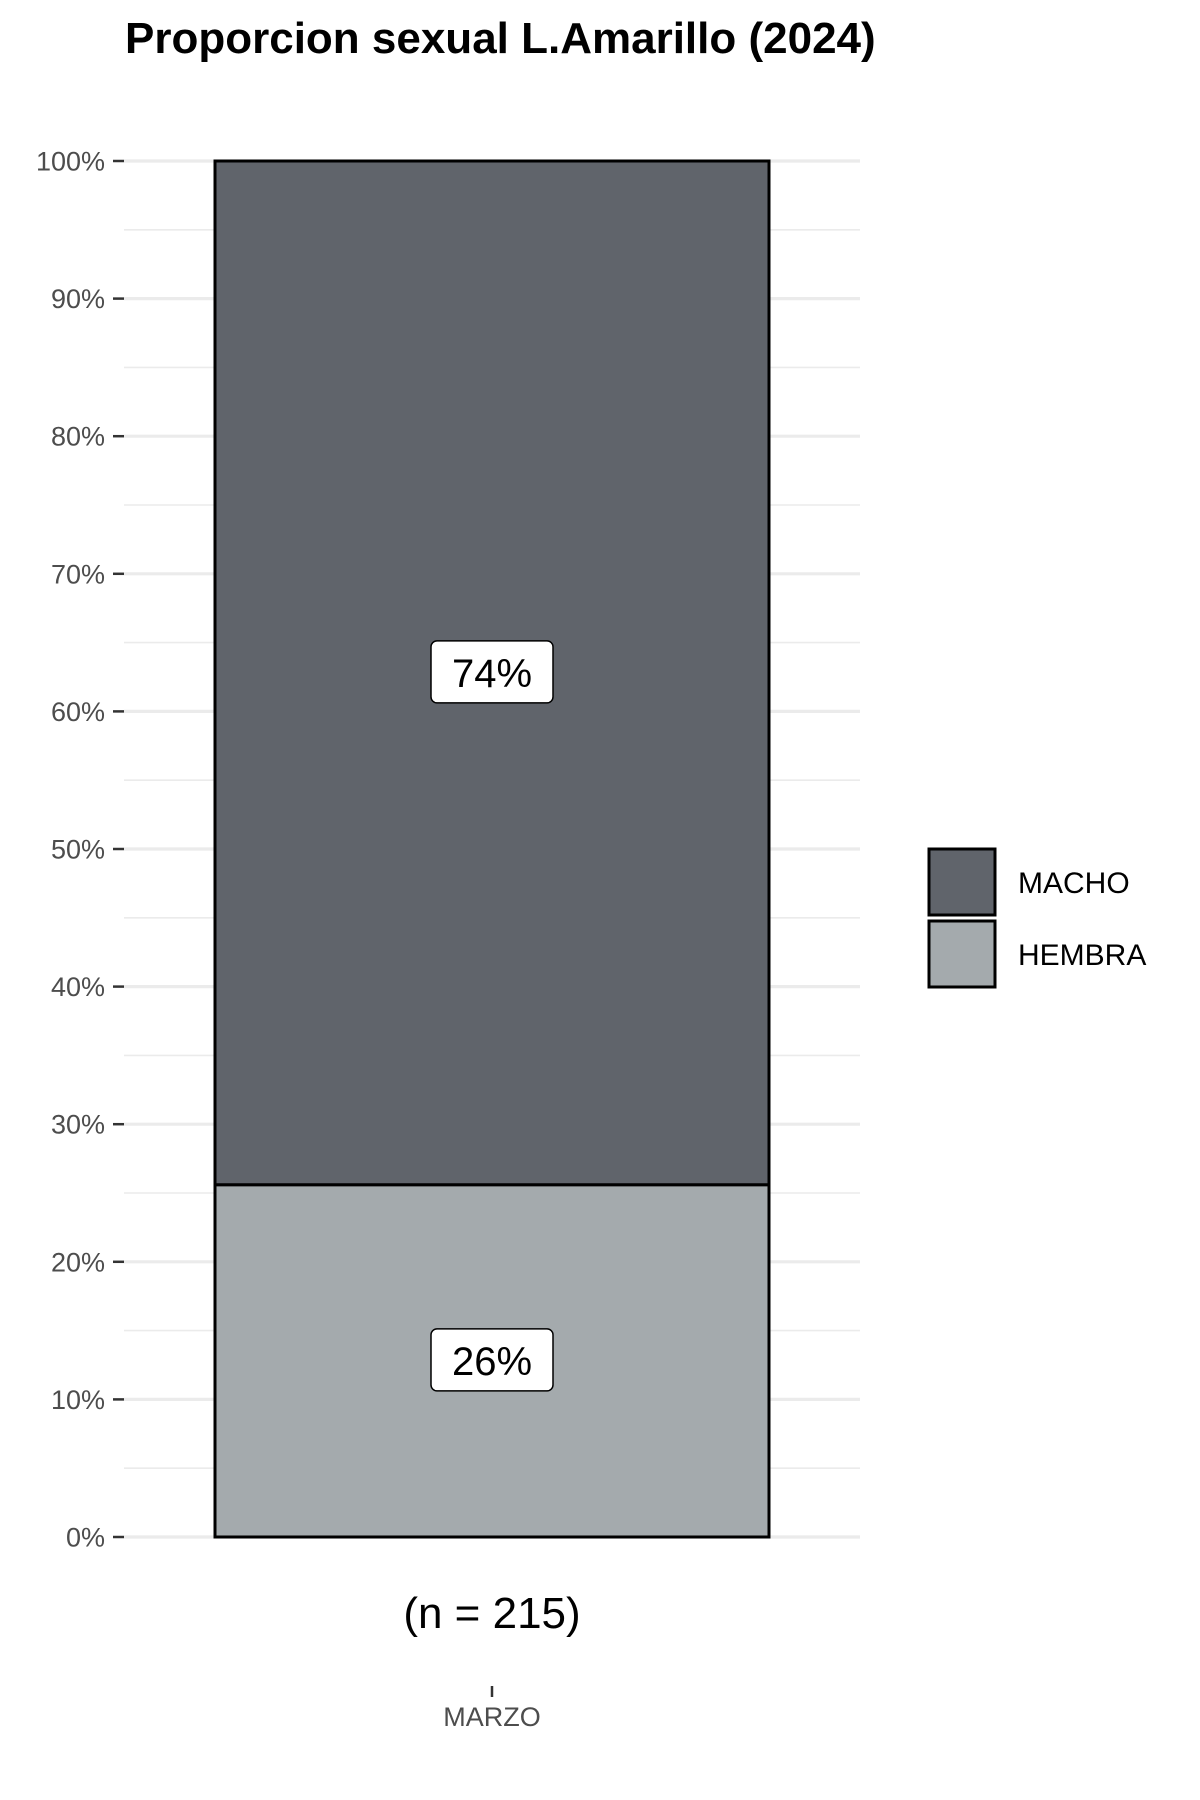  Describe the element at coordinates (70, 162) in the screenshot. I see `y-tick-label: 100%` at that location.